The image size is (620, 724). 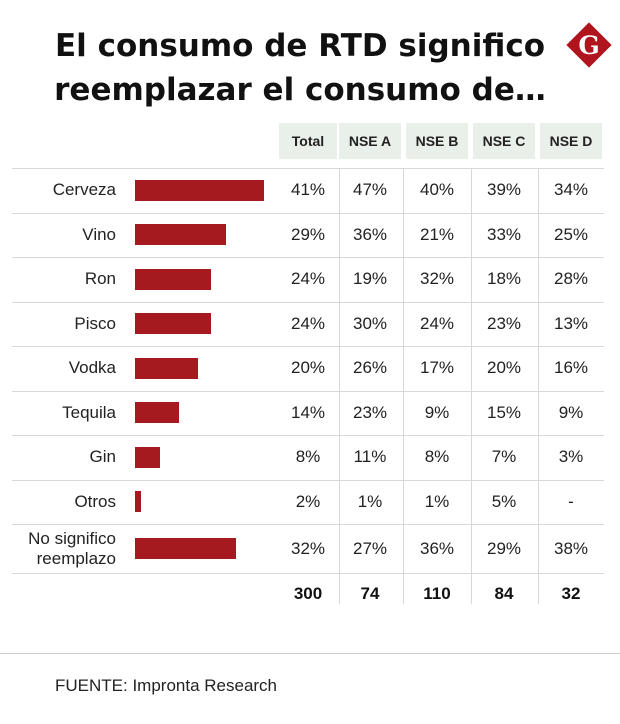 What do you see at coordinates (571, 457) in the screenshot?
I see `value-cell: 3%` at bounding box center [571, 457].